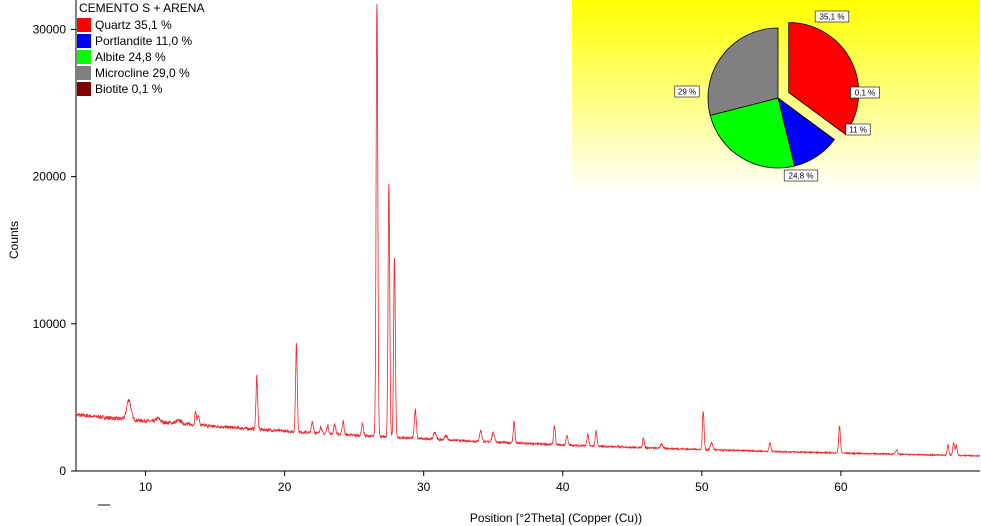 The width and height of the screenshot is (981, 526). Describe the element at coordinates (50, 177) in the screenshot. I see `y-tick-label: 20000` at that location.